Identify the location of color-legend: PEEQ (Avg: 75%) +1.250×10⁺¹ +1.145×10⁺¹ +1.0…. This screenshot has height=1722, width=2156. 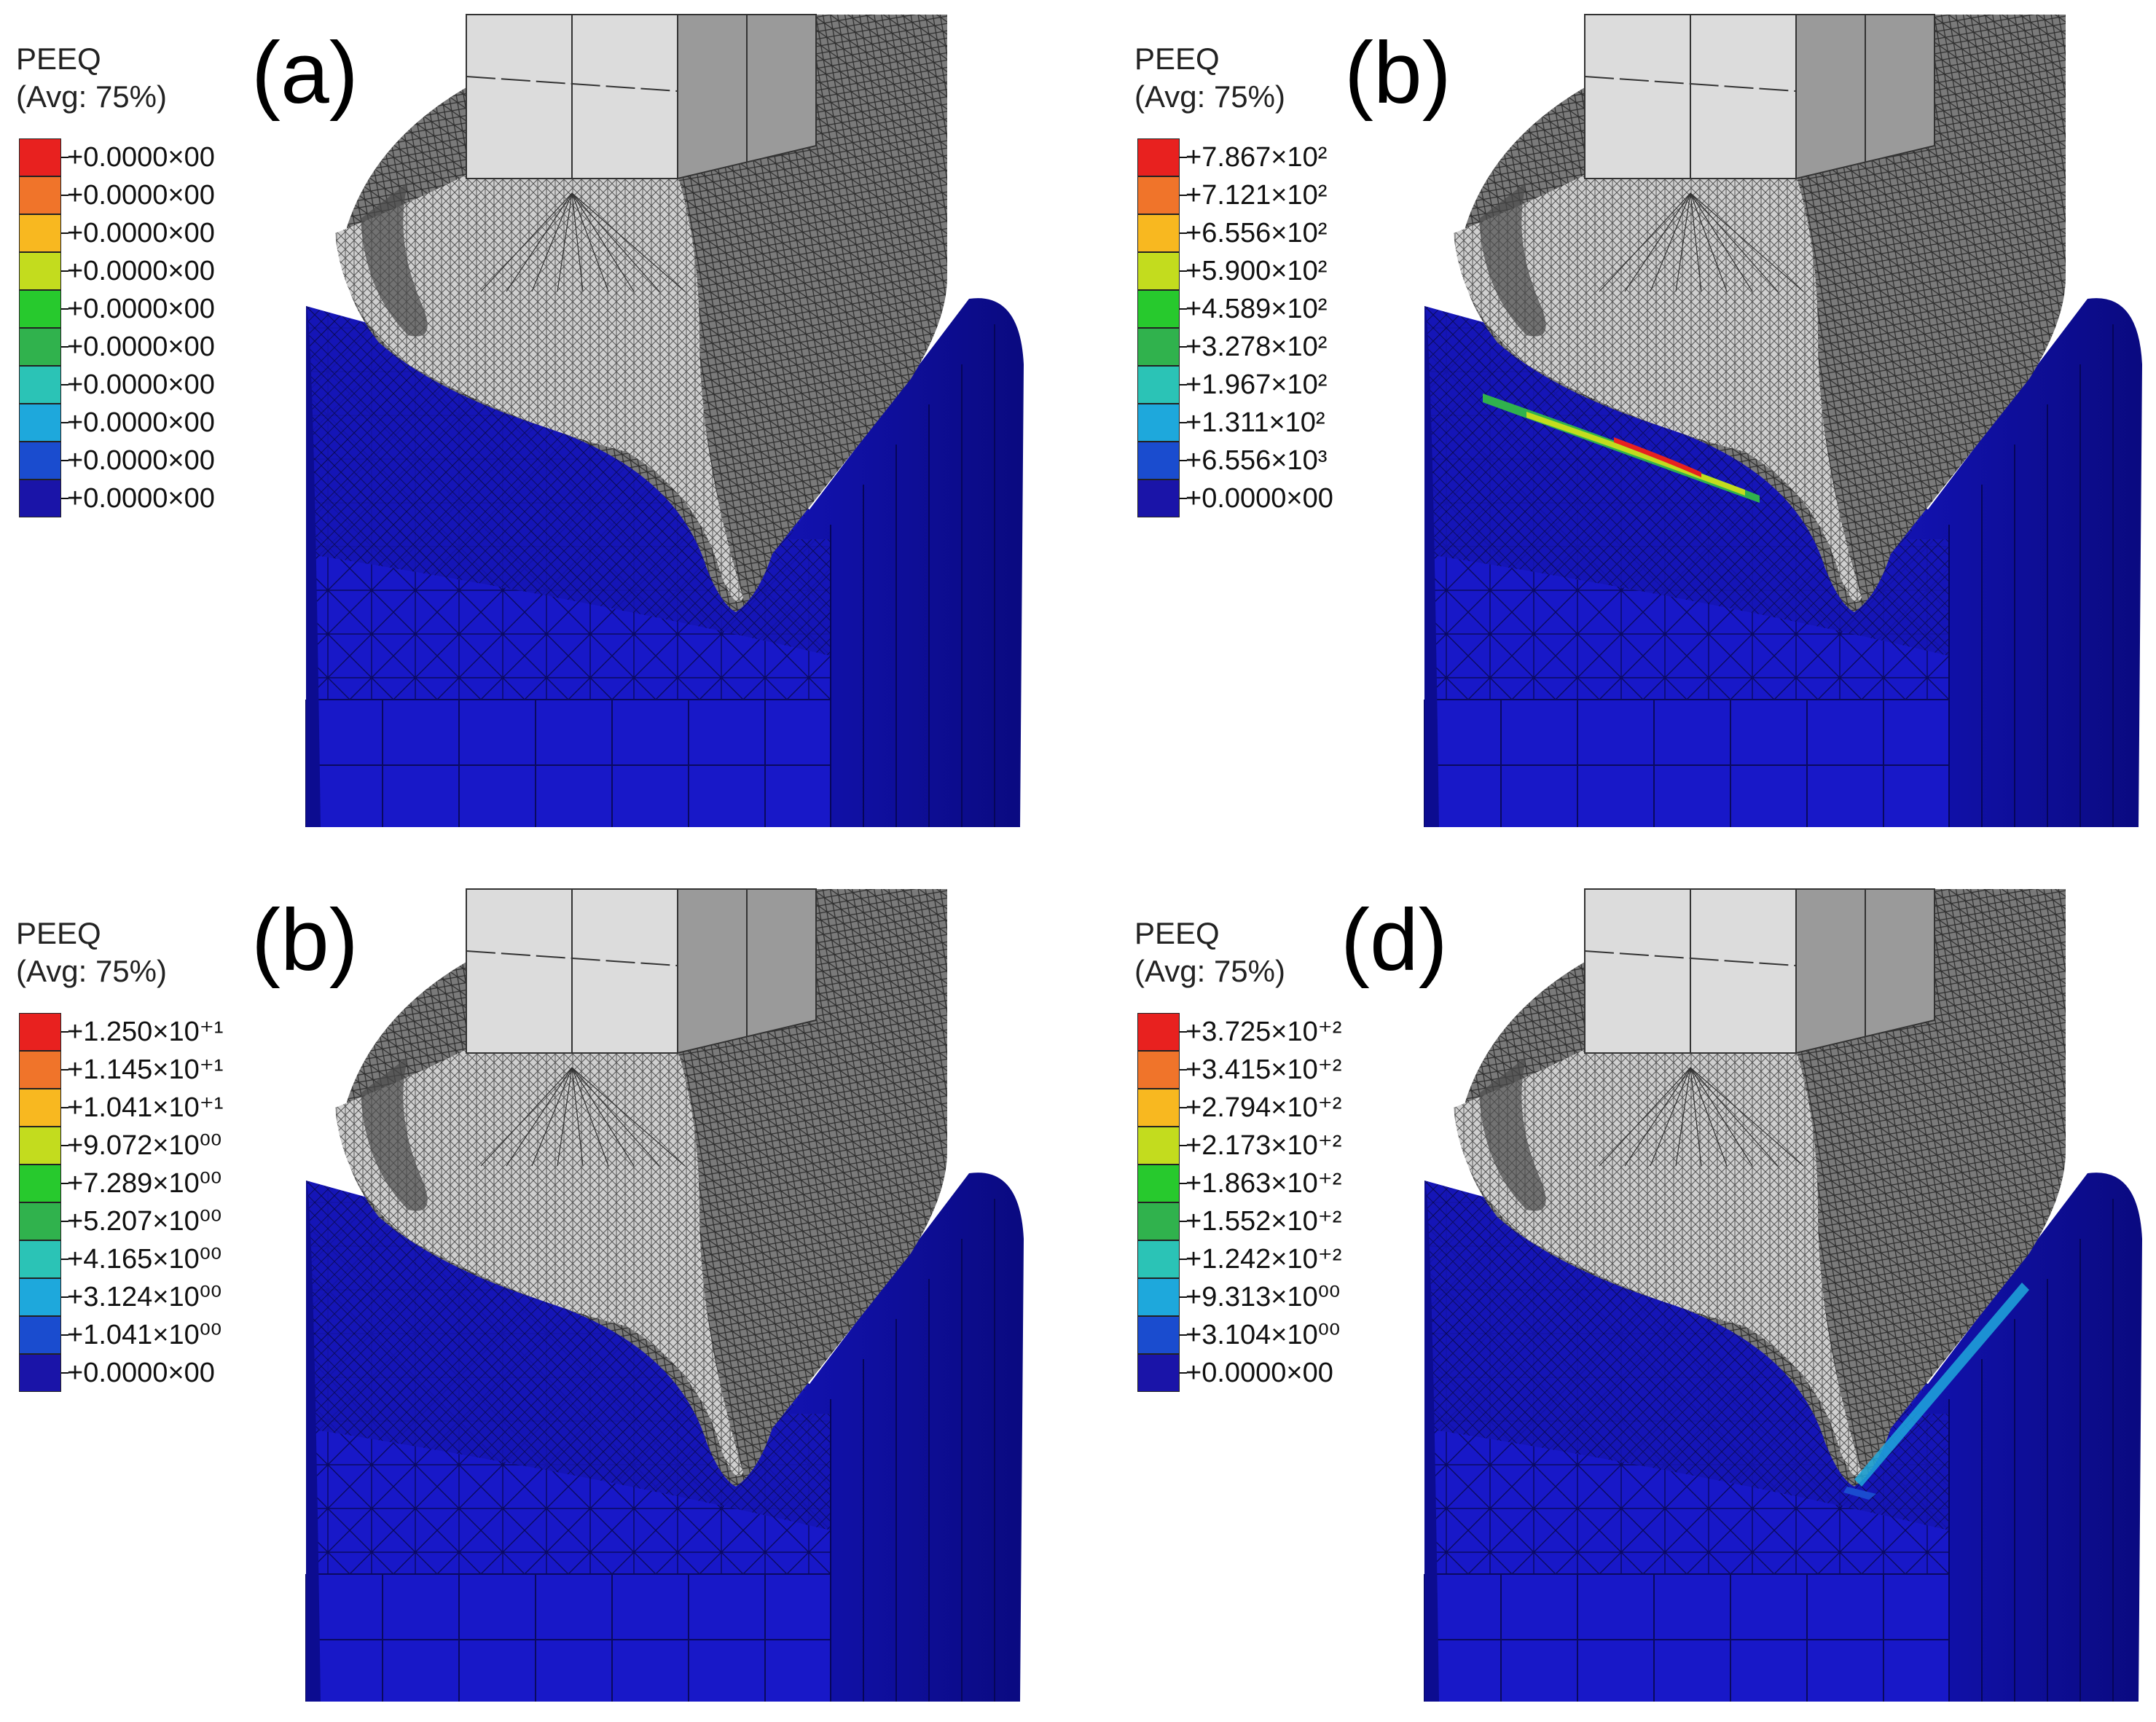
(119, 1153).